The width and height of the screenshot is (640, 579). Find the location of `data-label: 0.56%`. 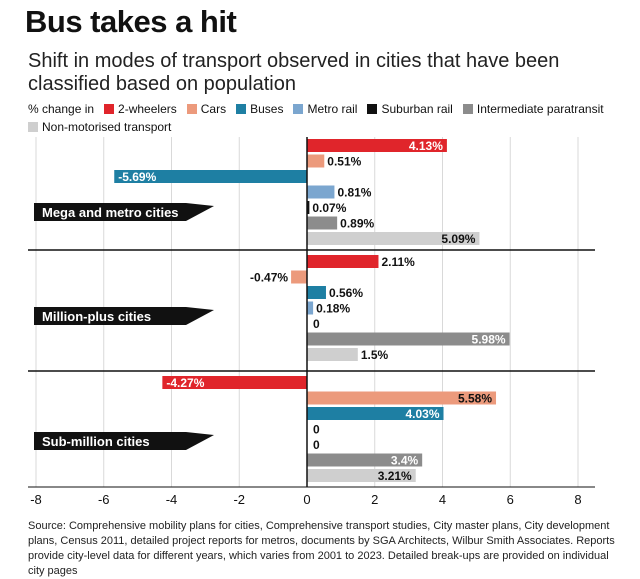

data-label: 0.56% is located at coordinates (346, 293).